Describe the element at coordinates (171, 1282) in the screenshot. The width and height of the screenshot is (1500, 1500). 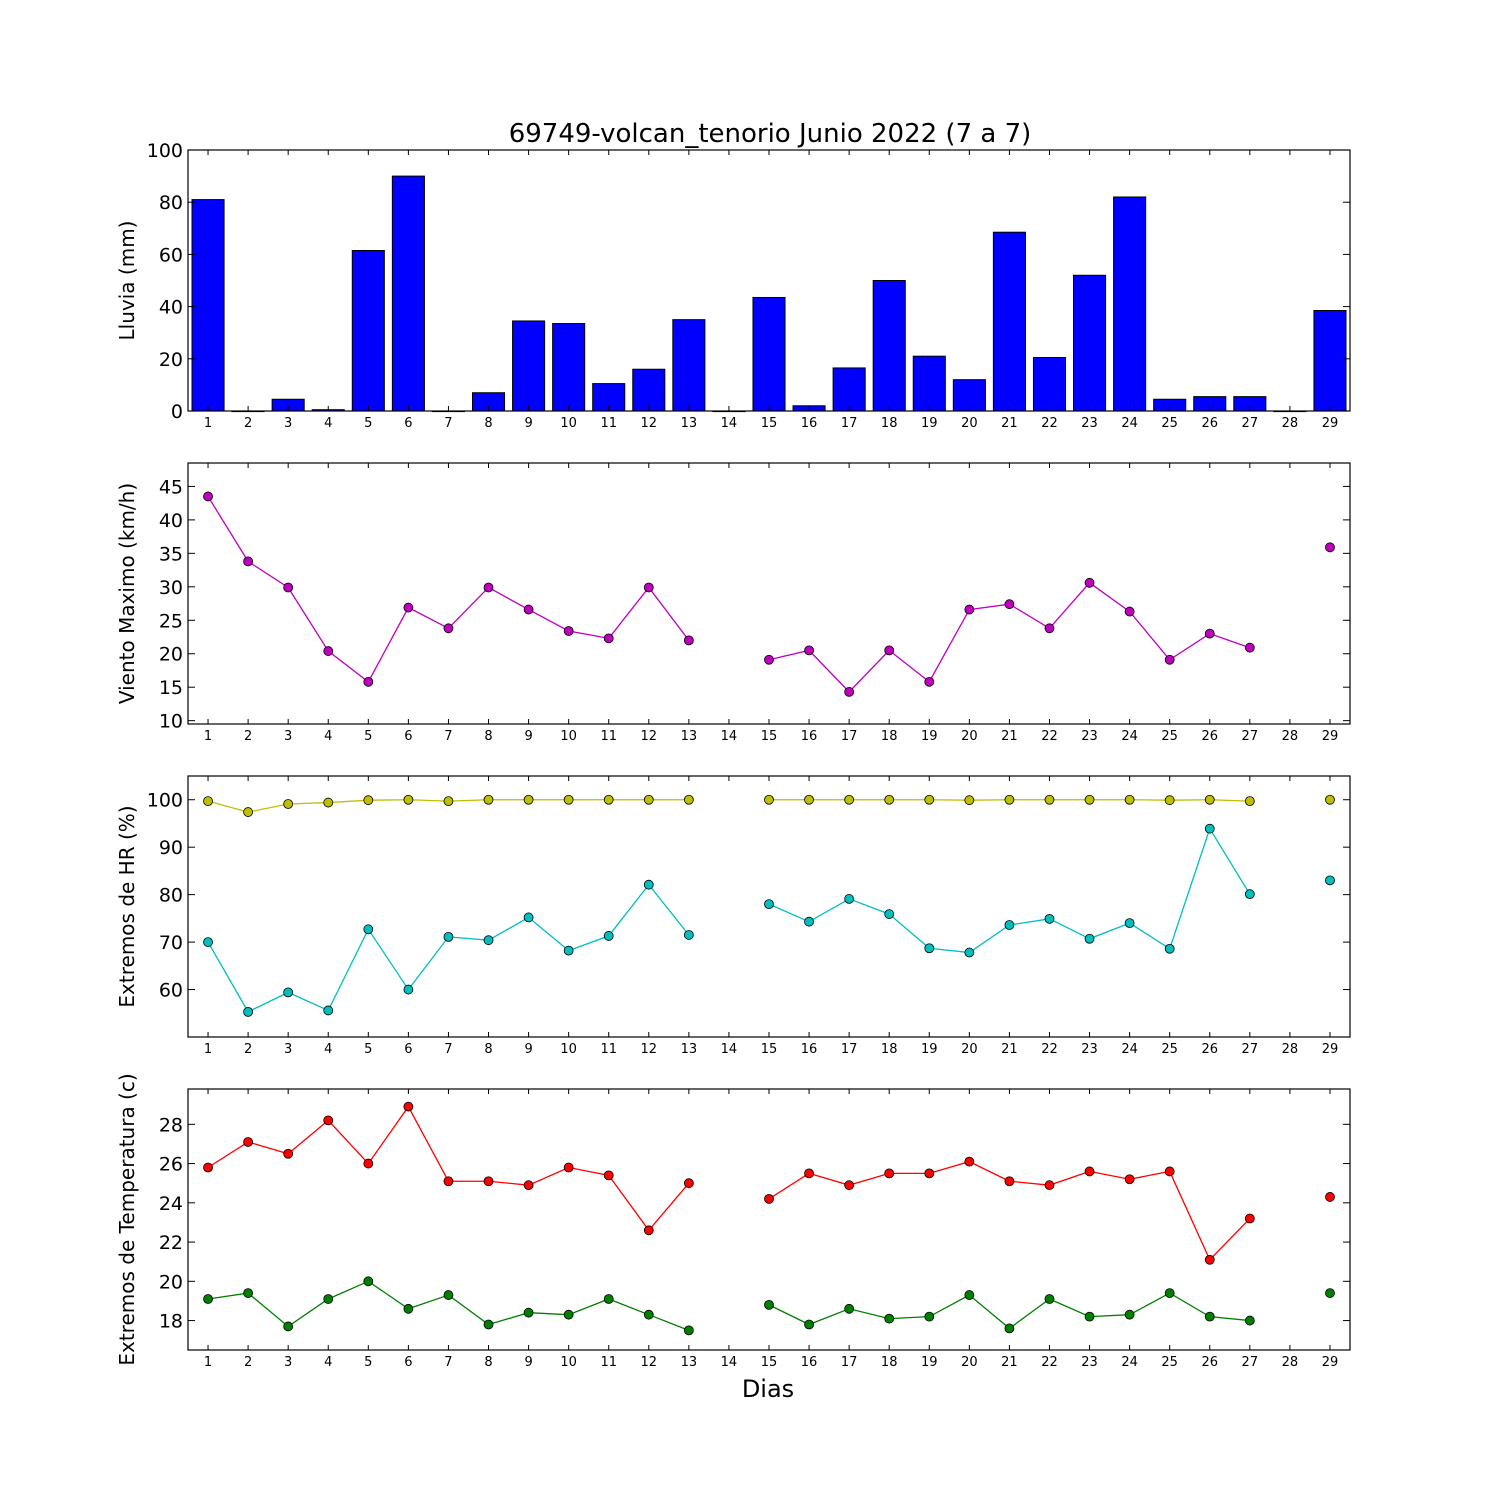
I see `temperature-ytick-label: 20` at that location.